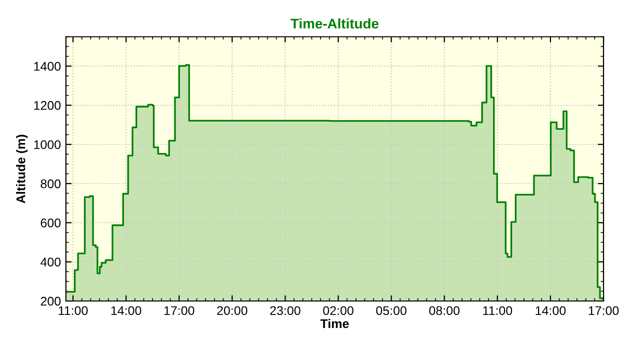 Image resolution: width=640 pixels, height=350 pixels. What do you see at coordinates (232, 311) in the screenshot?
I see `x-tick-label: 20:00` at bounding box center [232, 311].